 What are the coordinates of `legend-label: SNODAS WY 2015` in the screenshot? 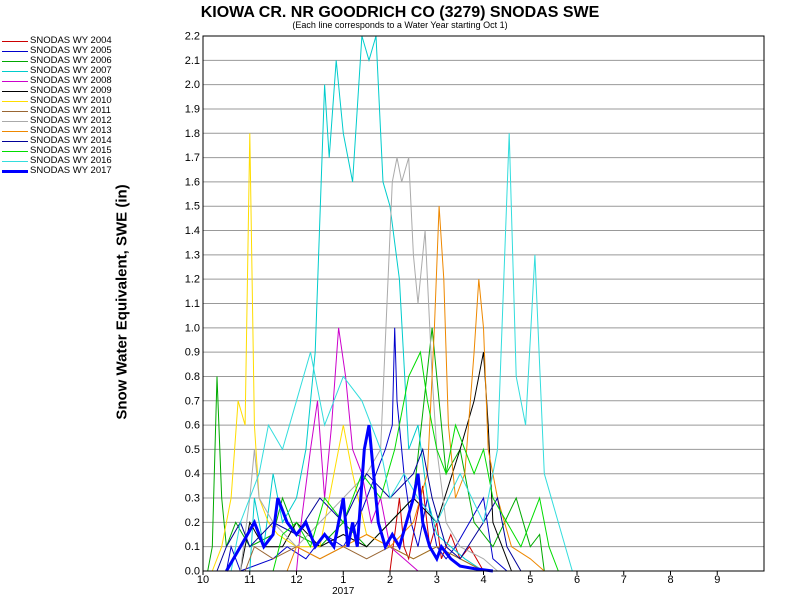 It's located at (71, 150).